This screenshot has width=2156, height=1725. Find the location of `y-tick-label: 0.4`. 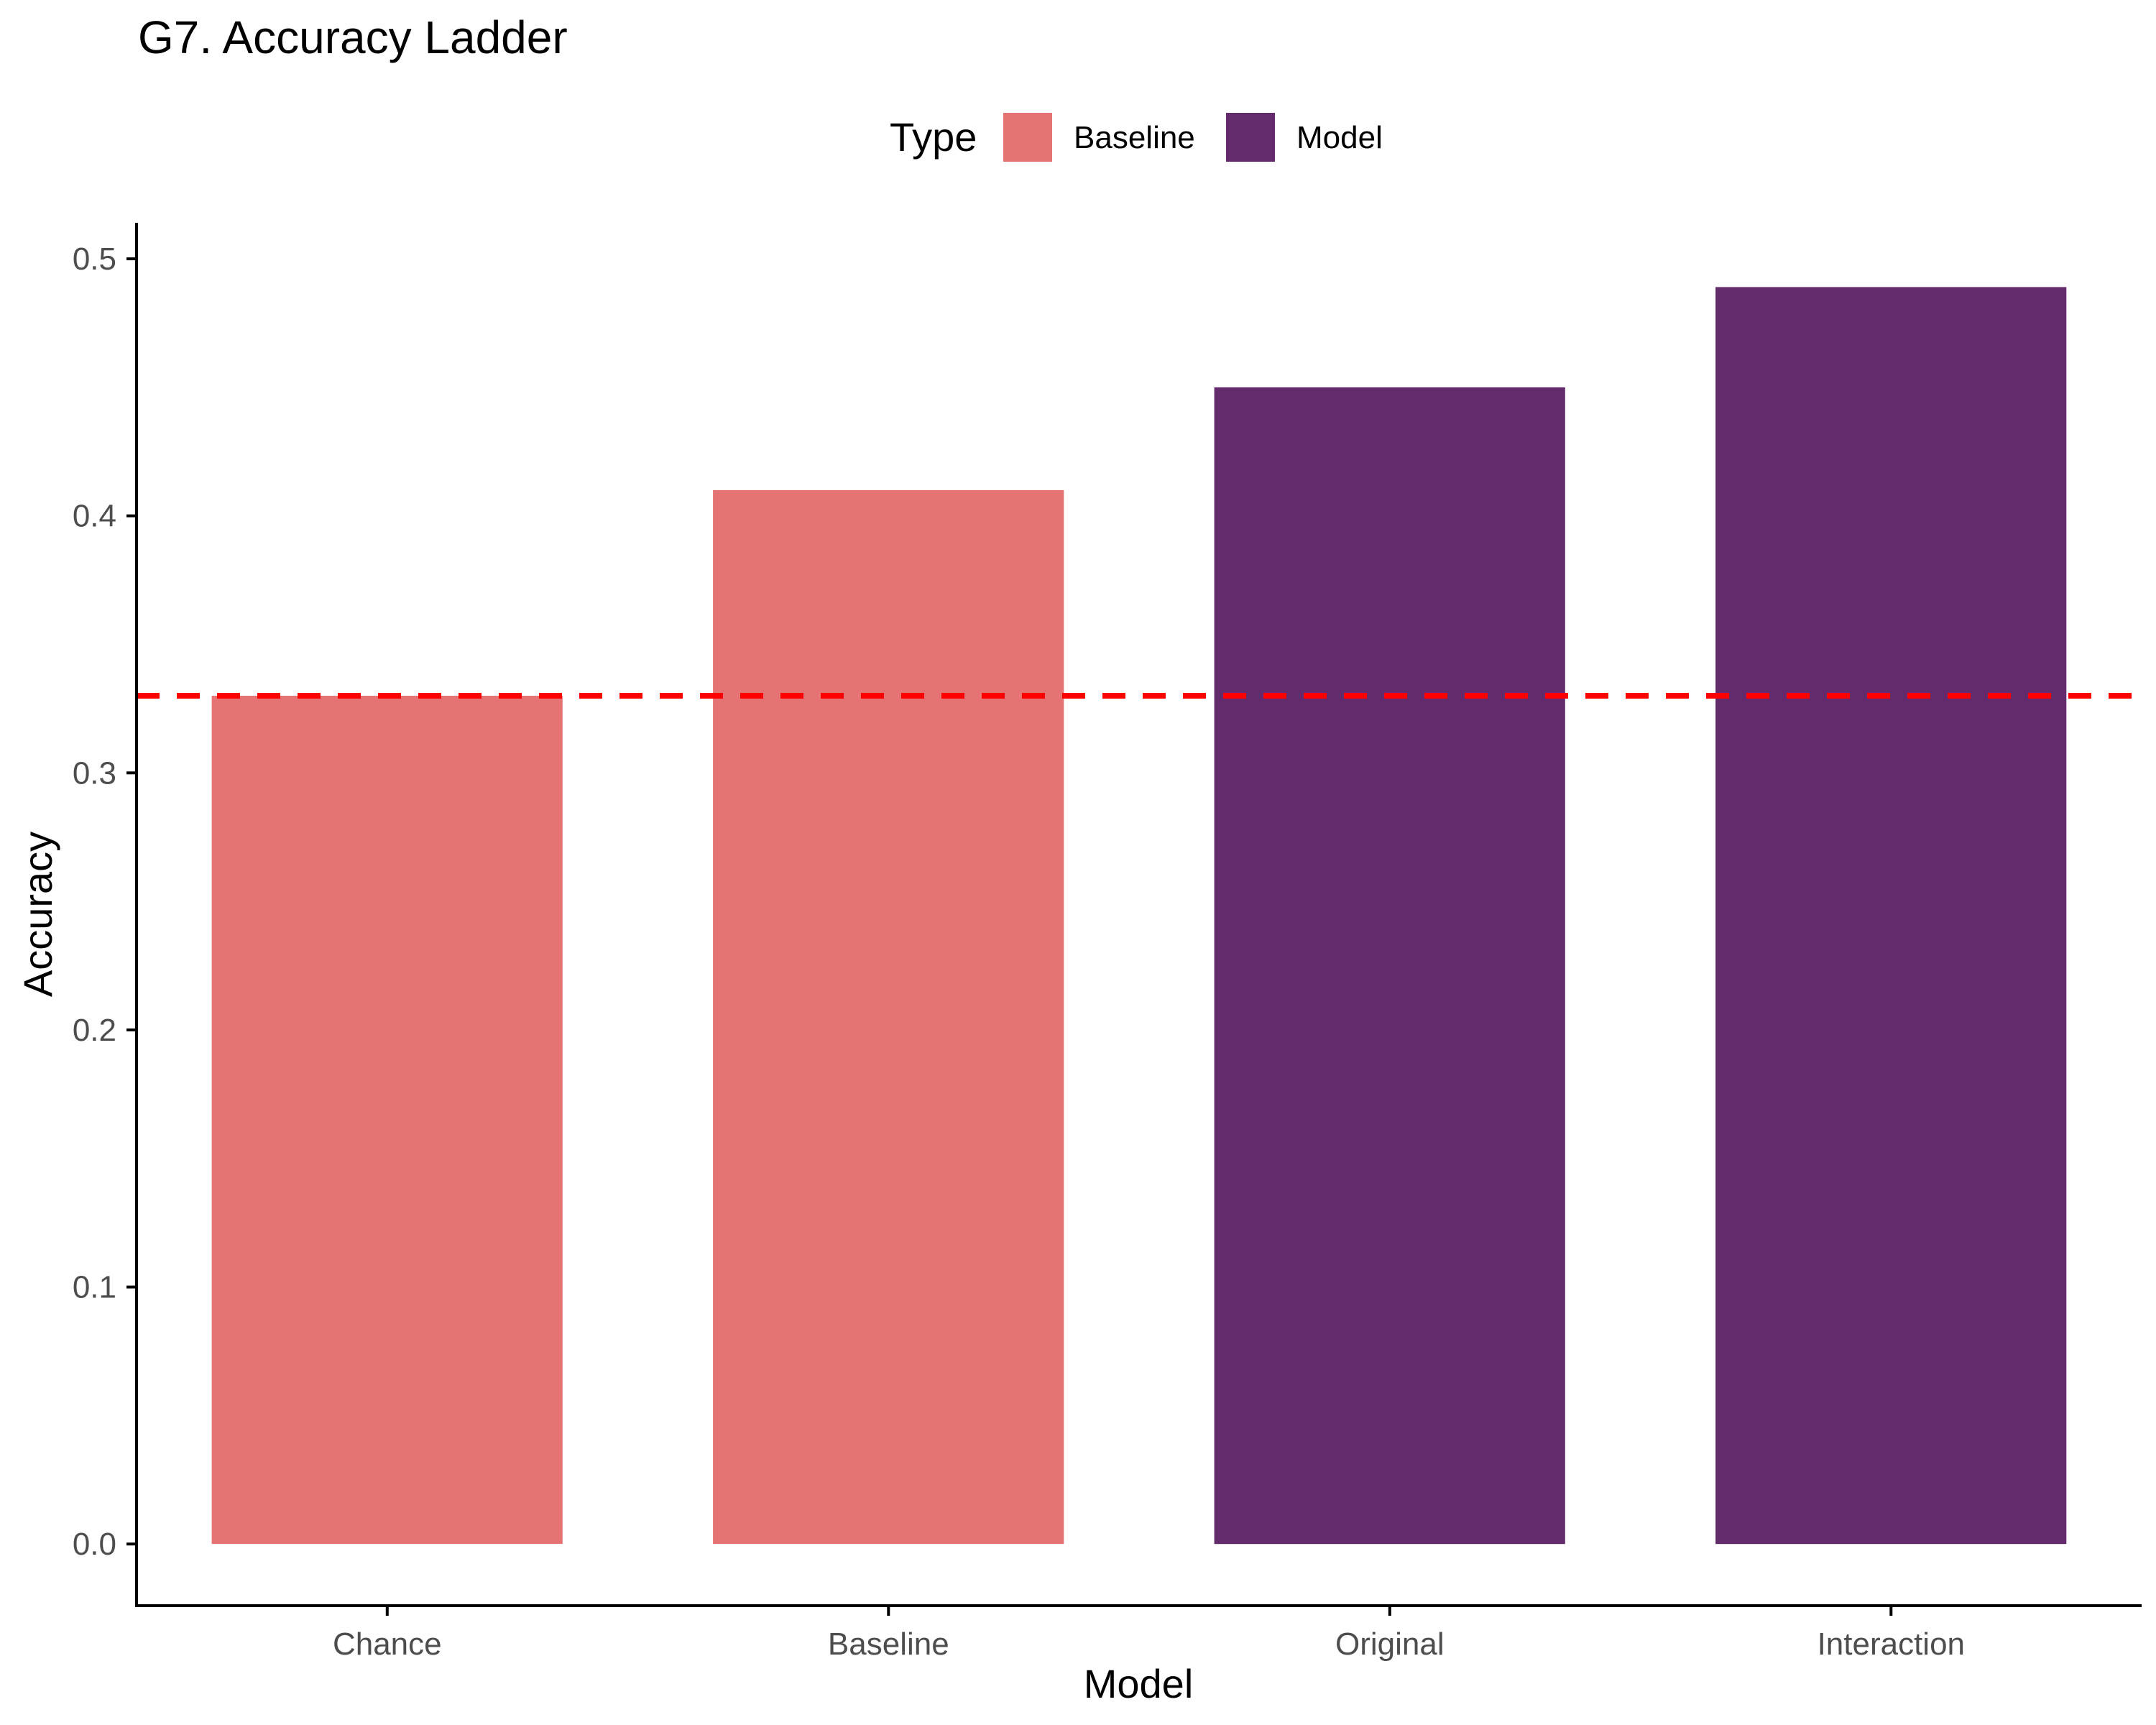

y-tick-label: 0.4 is located at coordinates (94, 516).